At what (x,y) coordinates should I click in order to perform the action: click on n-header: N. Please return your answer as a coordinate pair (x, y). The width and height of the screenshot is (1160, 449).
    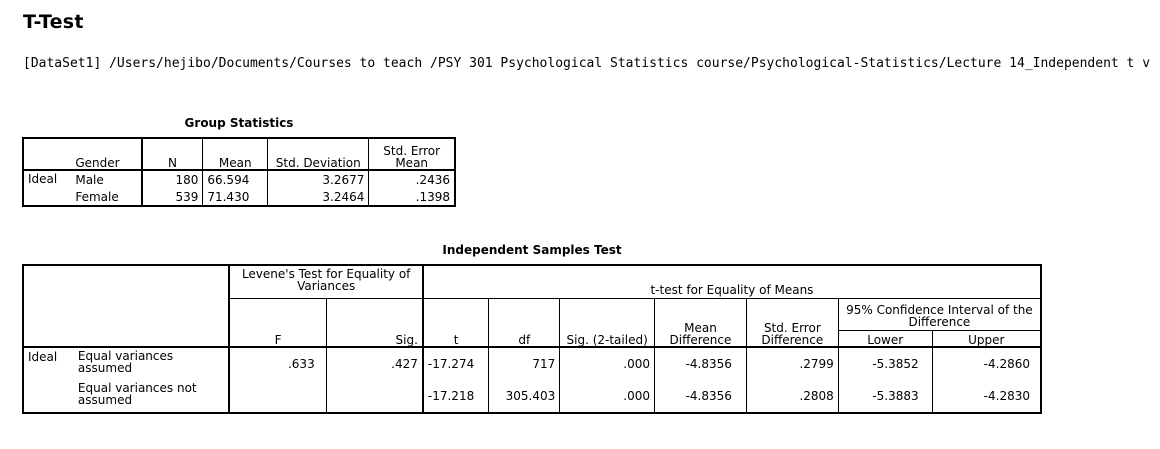
    Looking at the image, I should click on (171, 154).